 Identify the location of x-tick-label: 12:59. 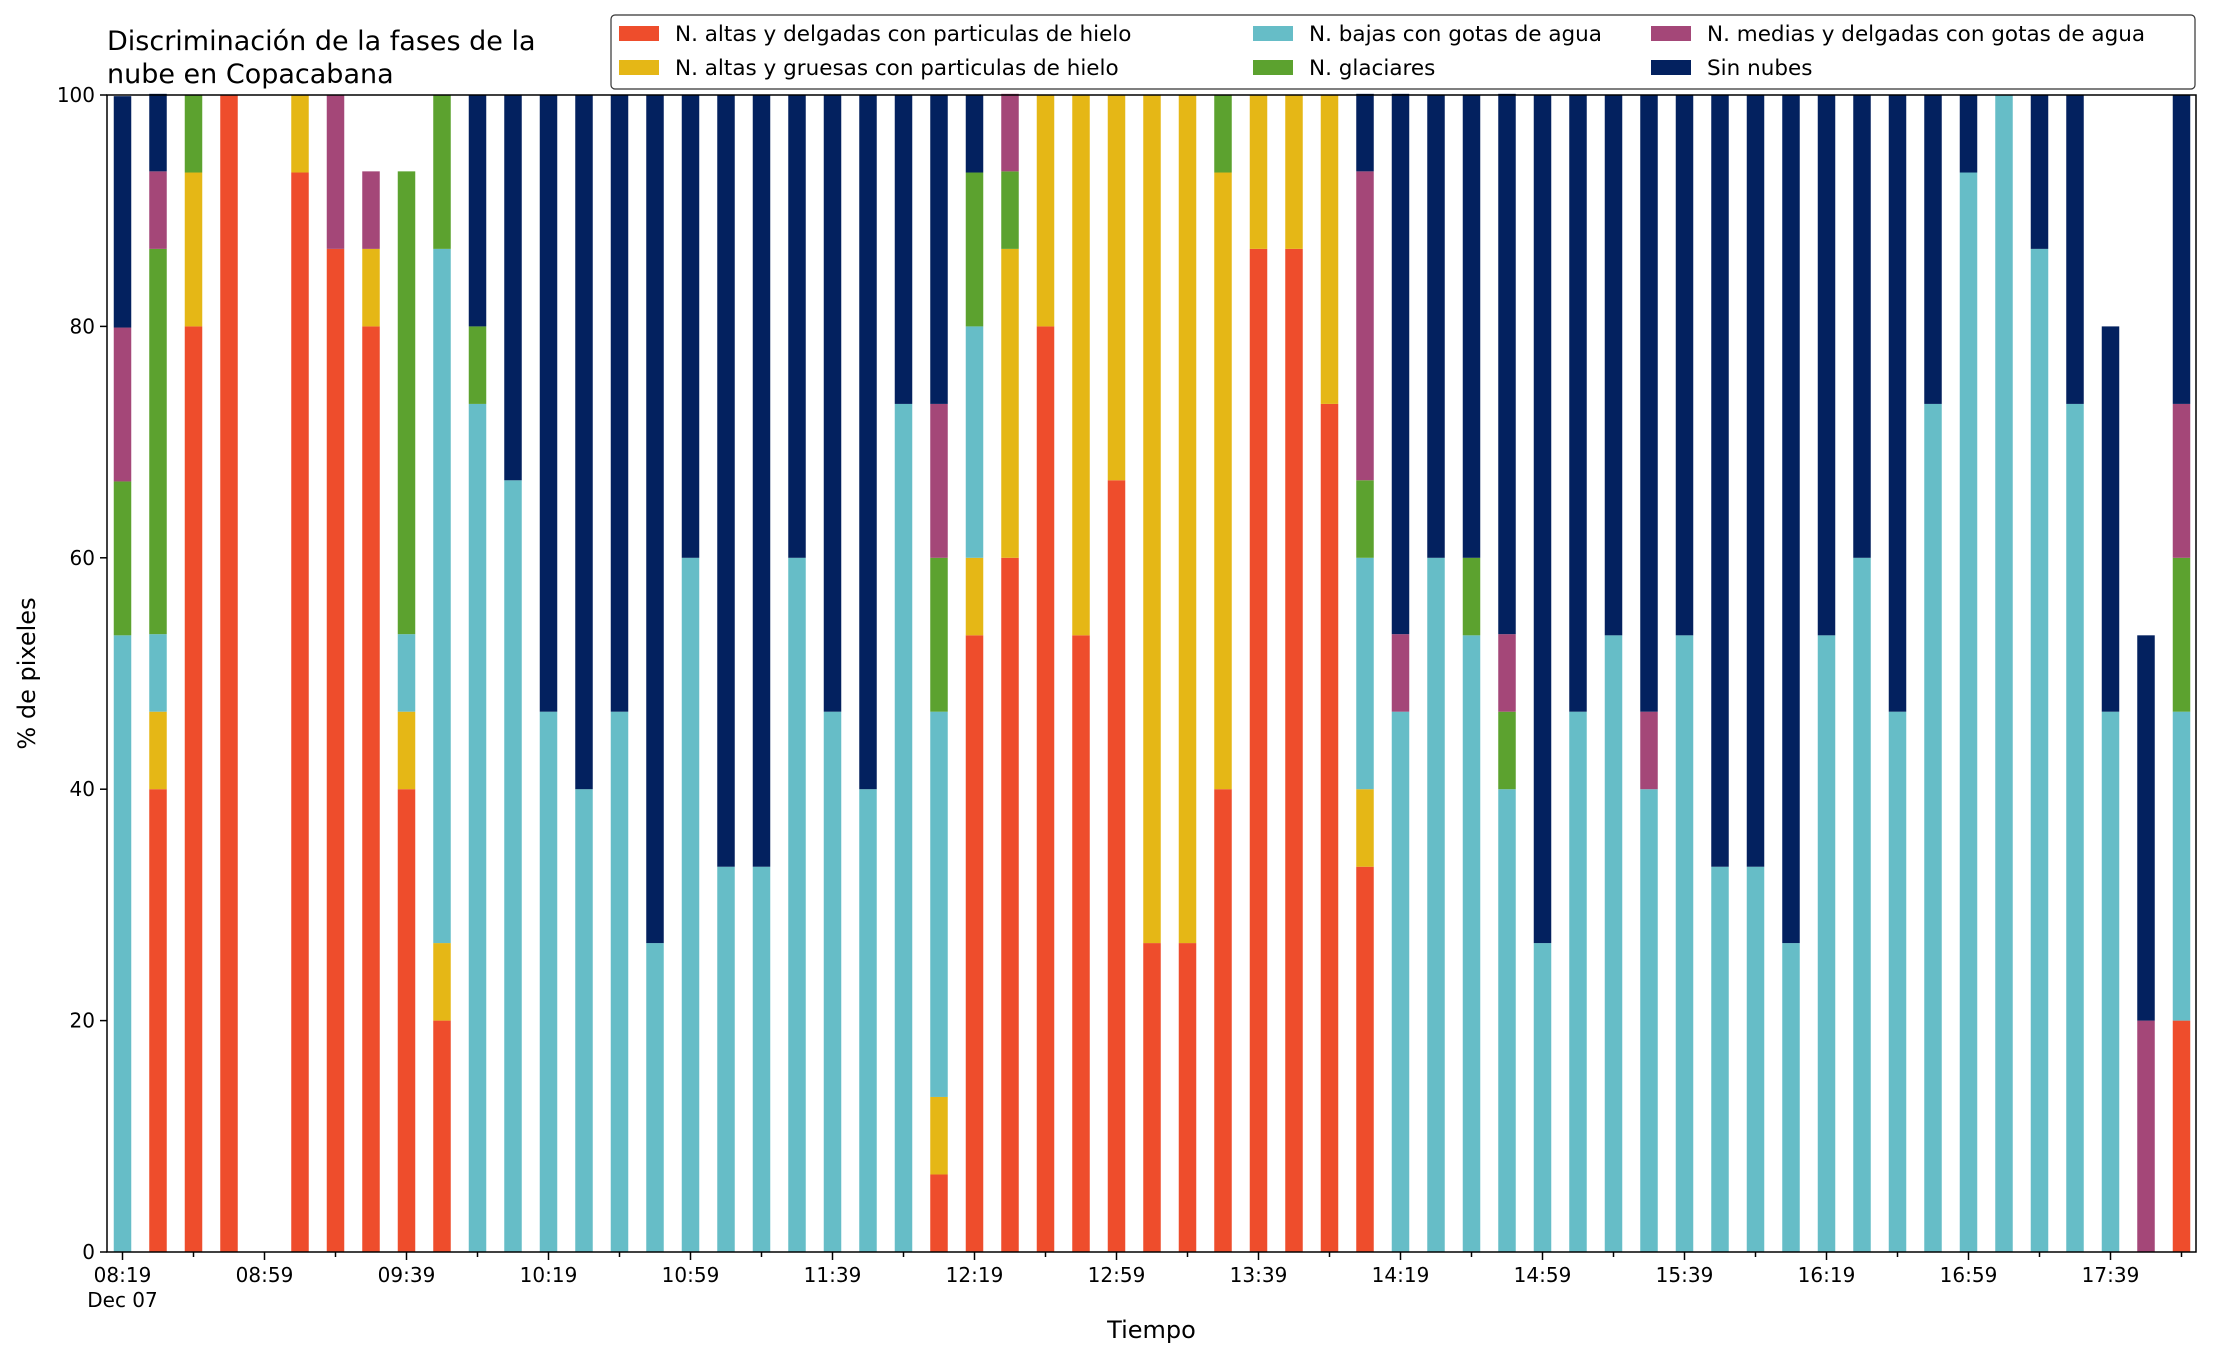
(1117, 1275).